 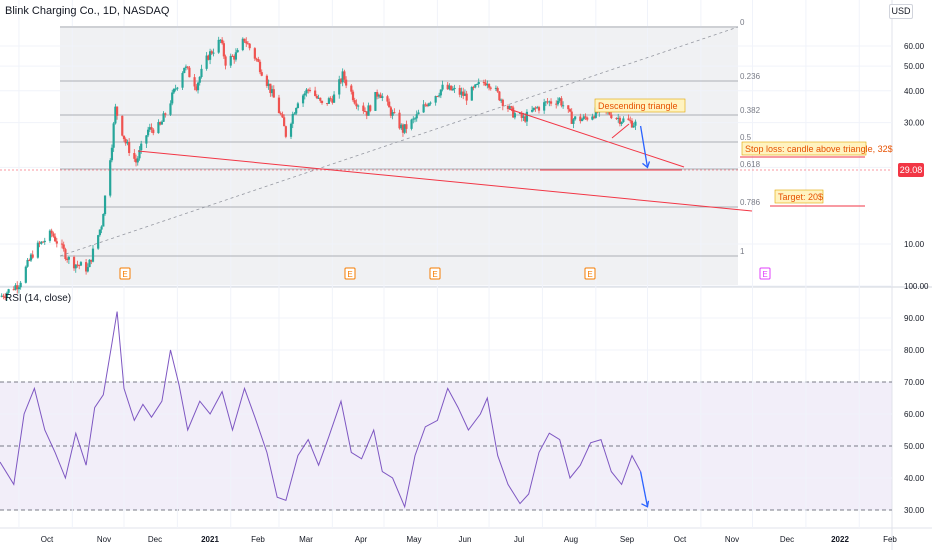 What do you see at coordinates (800, 197) in the screenshot?
I see `target-label: Target: 20$` at bounding box center [800, 197].